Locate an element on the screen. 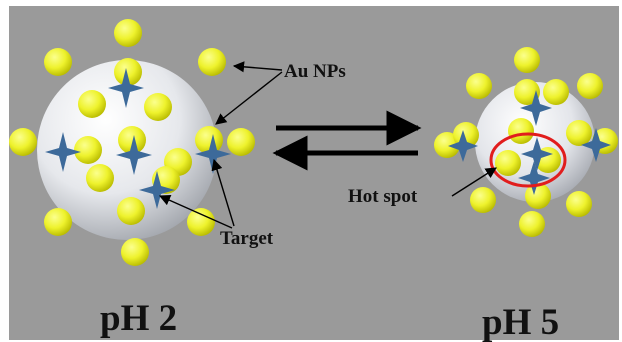 This screenshot has height=342, width=622. targets-right is located at coordinates (529, 142).